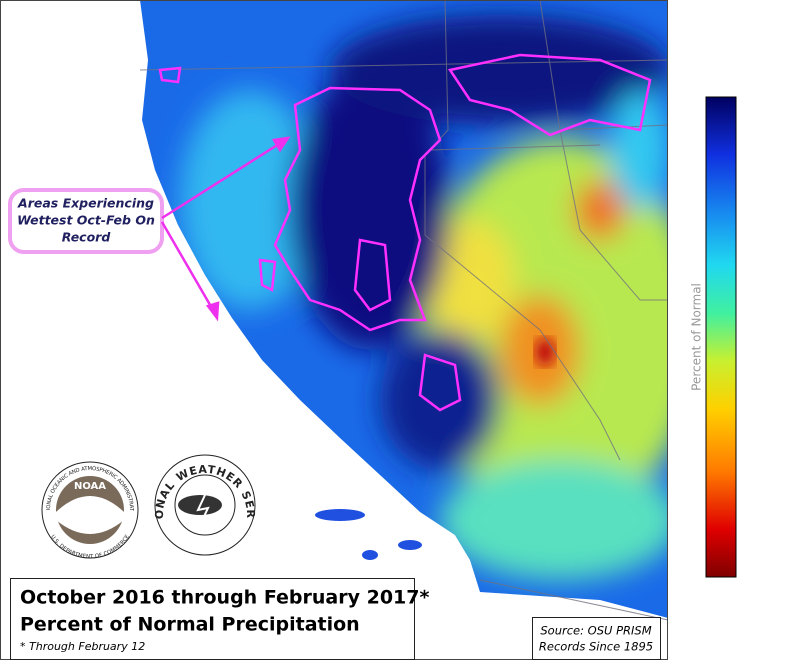  What do you see at coordinates (596, 647) in the screenshot?
I see `source-line: Records Since 1895` at bounding box center [596, 647].